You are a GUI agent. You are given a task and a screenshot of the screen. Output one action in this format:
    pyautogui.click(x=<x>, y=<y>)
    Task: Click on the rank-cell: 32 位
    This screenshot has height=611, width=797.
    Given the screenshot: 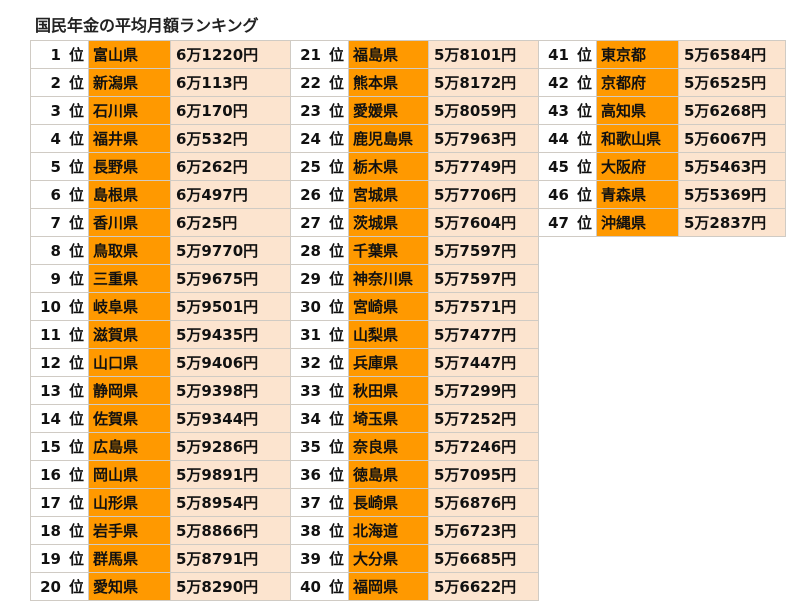 What is the action you would take?
    pyautogui.click(x=319, y=362)
    